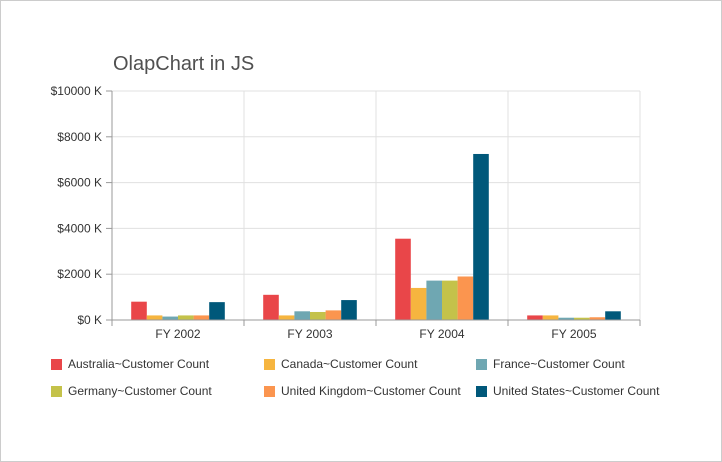 The width and height of the screenshot is (722, 462). I want to click on legend-item: United States~Customer Count, so click(567, 391).